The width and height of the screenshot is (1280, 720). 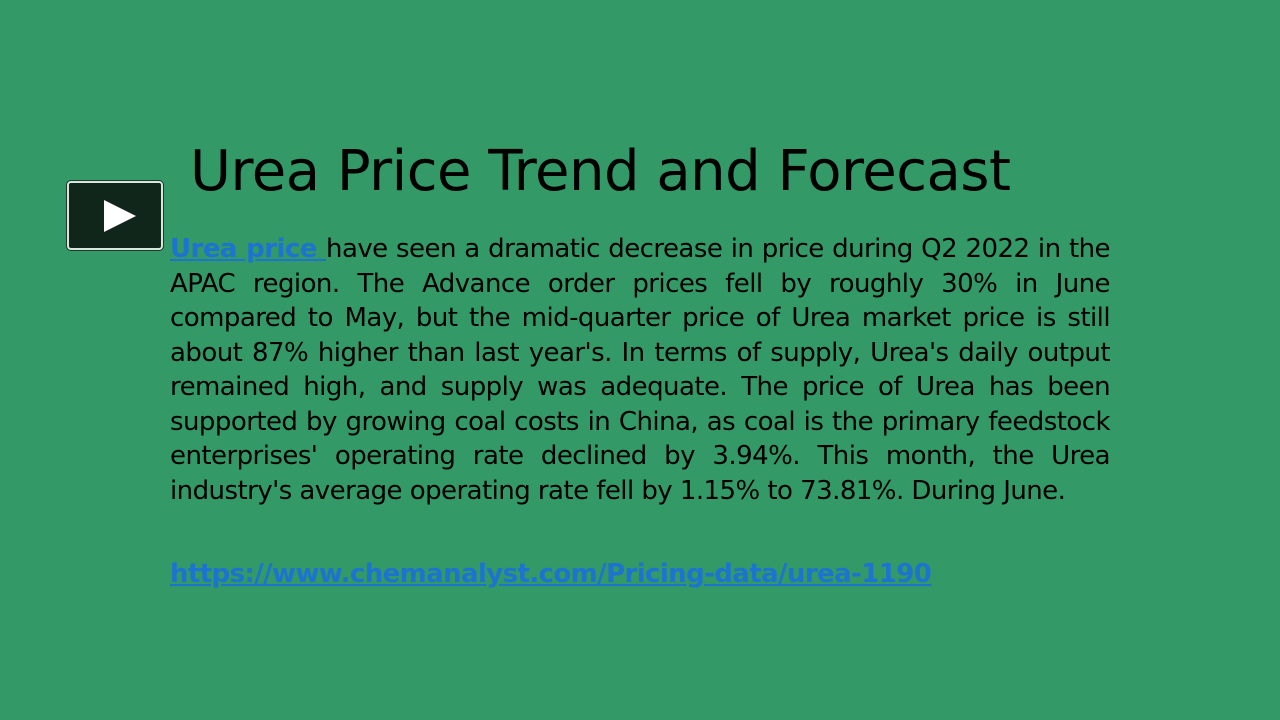 I want to click on slide-title: Urea Price Trend and Forecast, so click(x=600, y=171).